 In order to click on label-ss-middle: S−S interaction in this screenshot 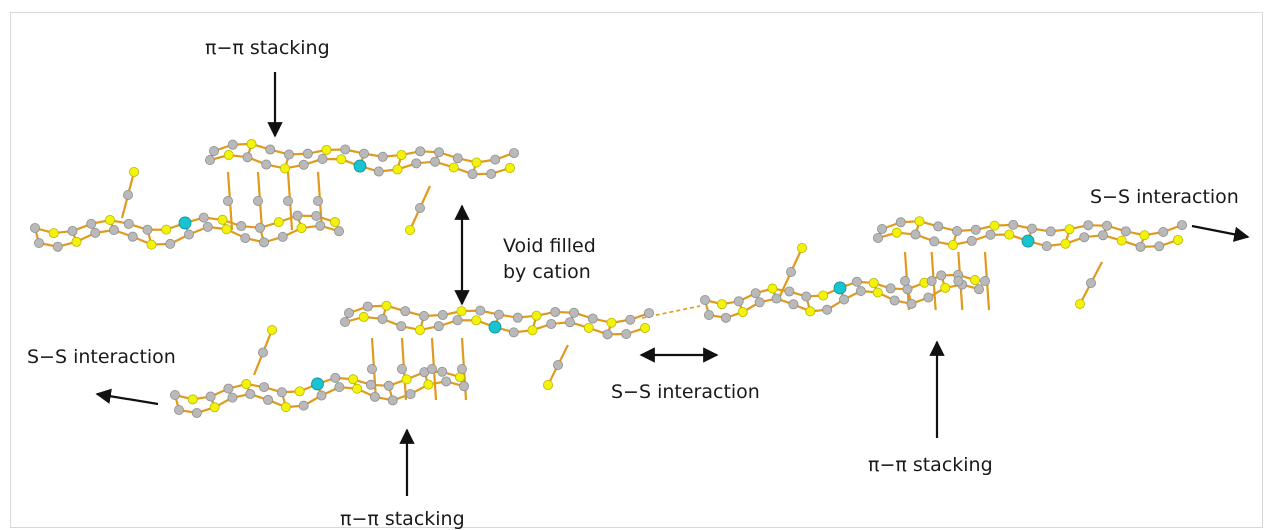, I will do `click(685, 392)`.